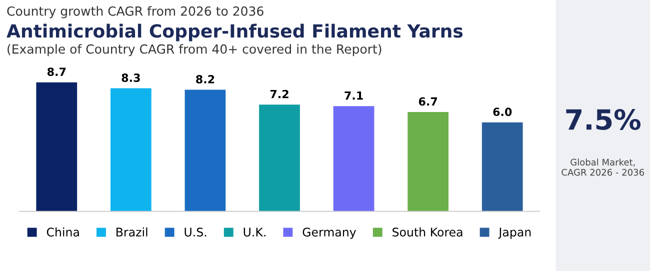 The height and width of the screenshot is (271, 650). Describe the element at coordinates (255, 232) in the screenshot. I see `category-label: U.K.` at that location.